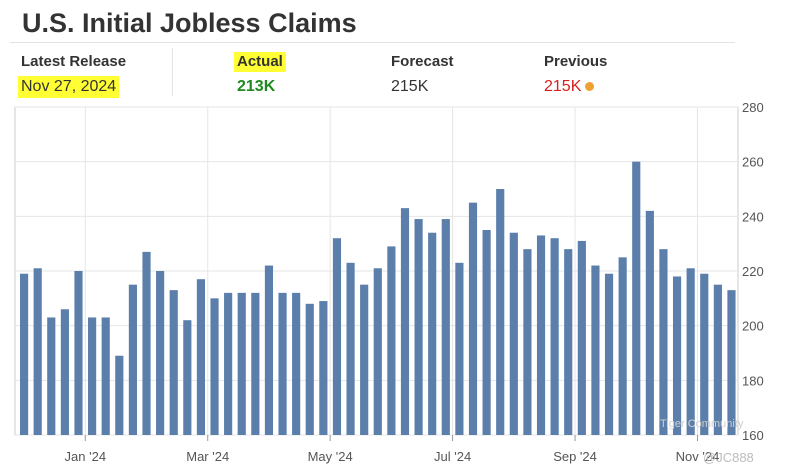 This screenshot has height=476, width=787. What do you see at coordinates (172, 72) in the screenshot?
I see `stat-divider` at bounding box center [172, 72].